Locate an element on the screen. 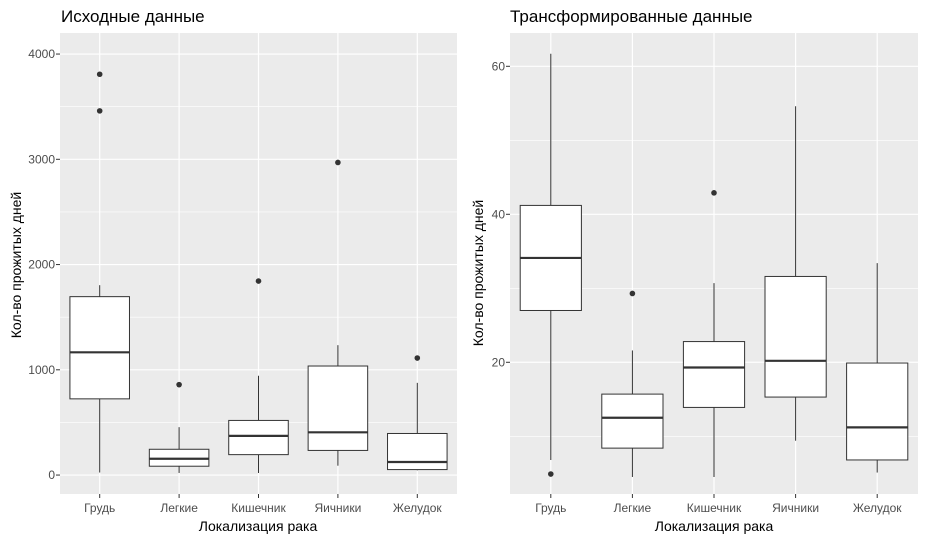 The image size is (927, 546). y-tick-label: 40 is located at coordinates (499, 214).